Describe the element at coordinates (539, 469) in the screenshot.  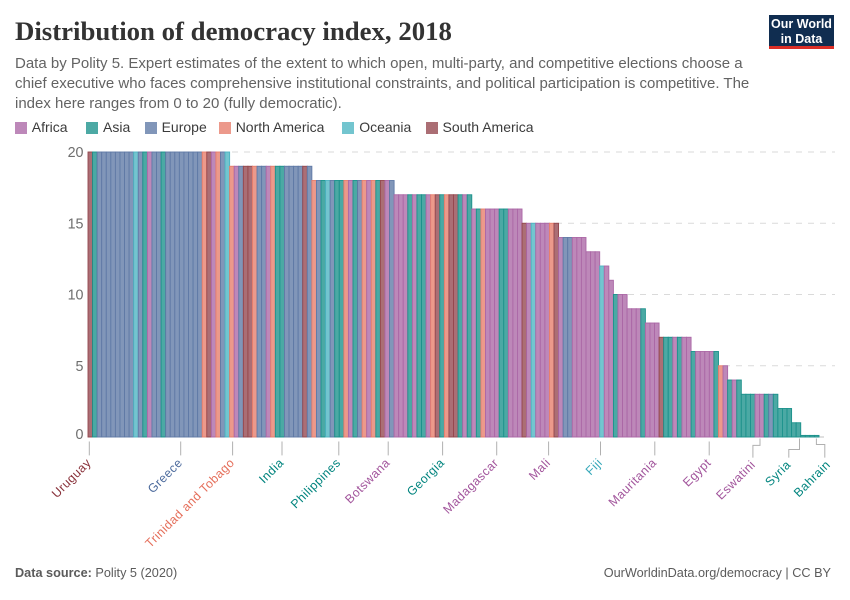
I see `svg-text: Mali` at that location.